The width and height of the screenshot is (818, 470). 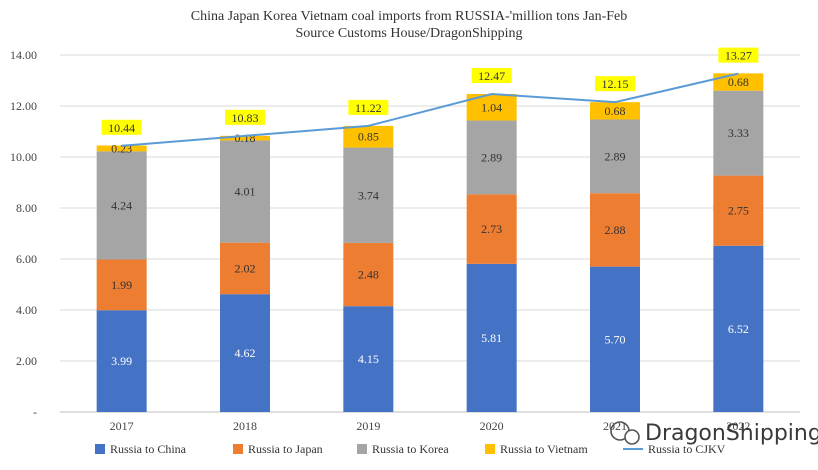 I want to click on x-tick-label: 2019, so click(x=368, y=426).